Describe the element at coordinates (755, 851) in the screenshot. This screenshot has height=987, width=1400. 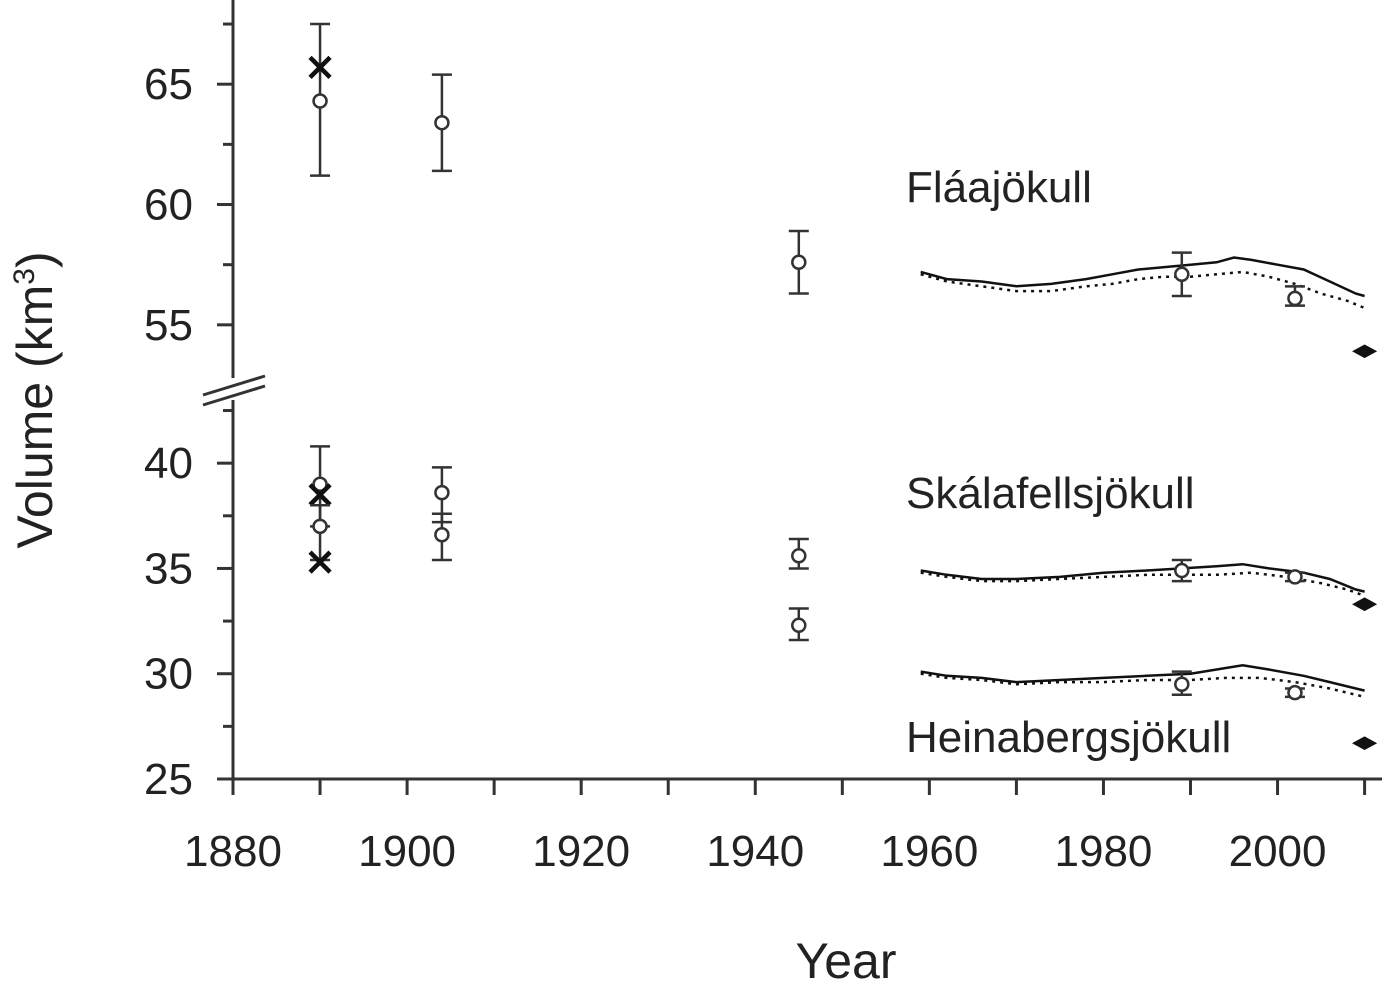
I see `x-tick-label: 1940` at that location.